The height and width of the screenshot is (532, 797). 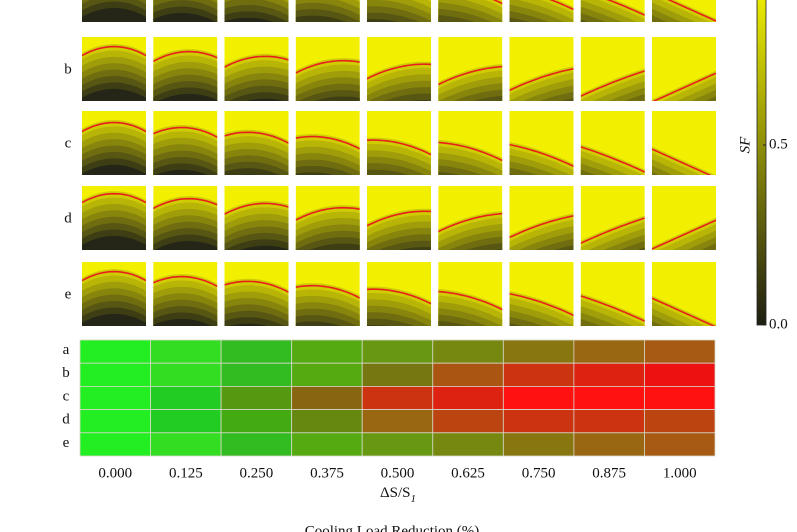 What do you see at coordinates (539, 473) in the screenshot?
I see `x-tick-label: 0.750` at bounding box center [539, 473].